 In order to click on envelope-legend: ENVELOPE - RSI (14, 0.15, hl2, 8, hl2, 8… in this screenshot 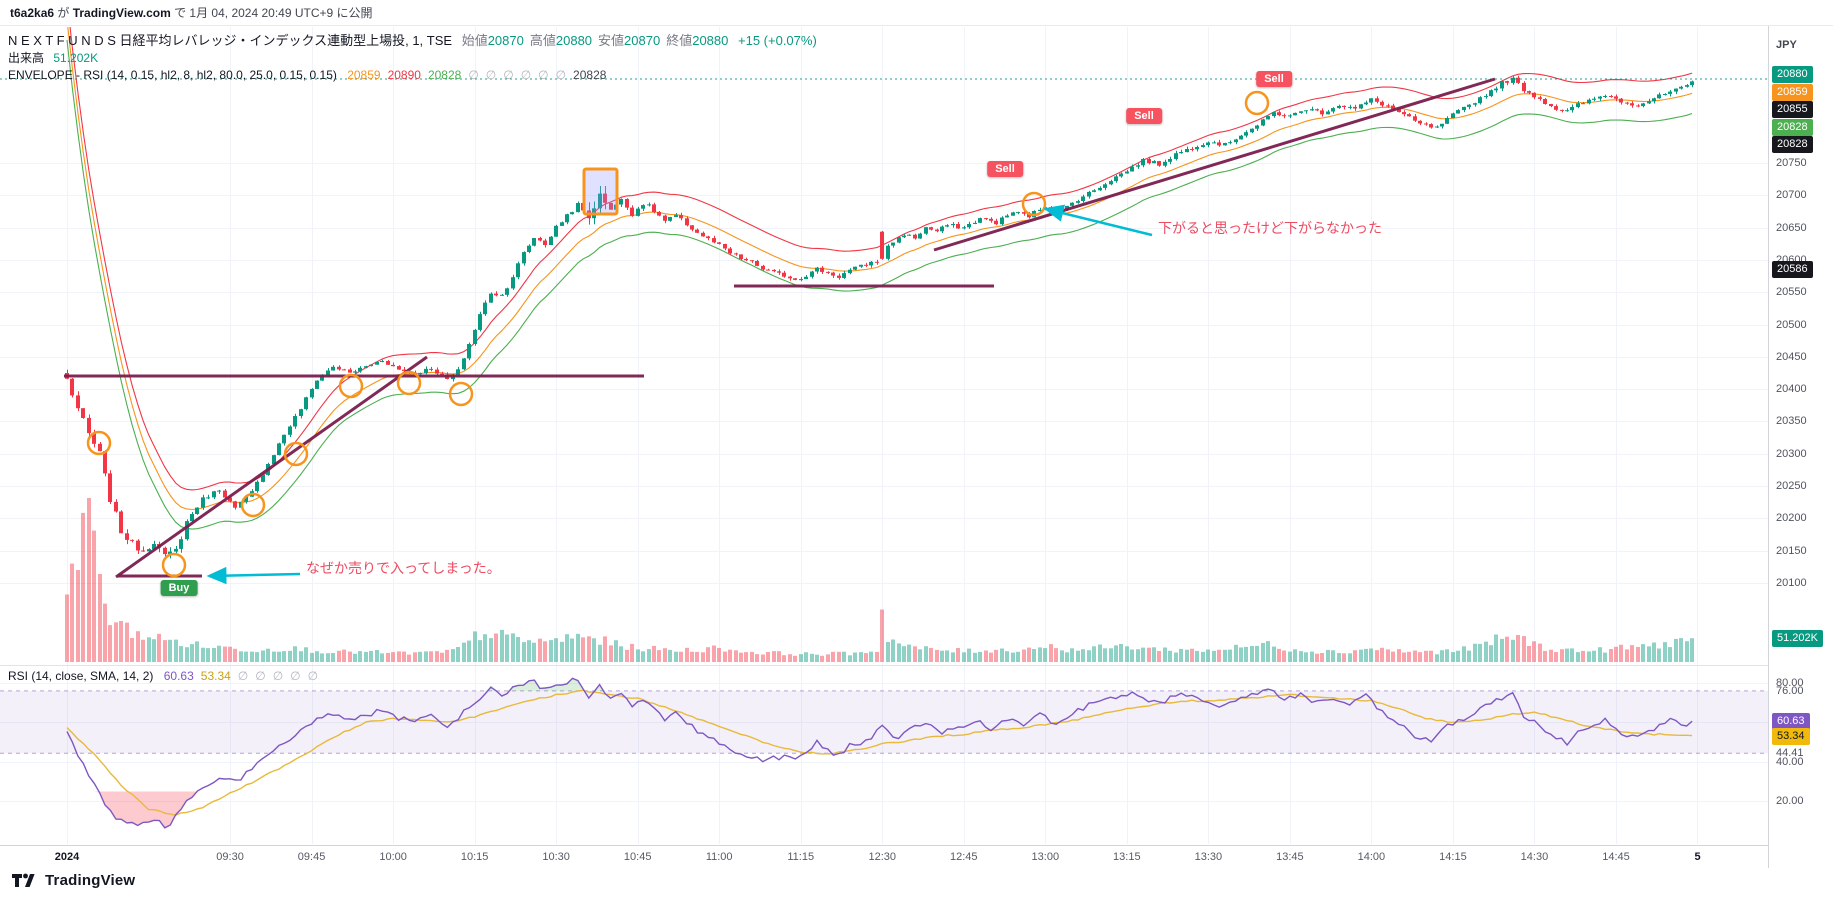, I will do `click(307, 75)`.